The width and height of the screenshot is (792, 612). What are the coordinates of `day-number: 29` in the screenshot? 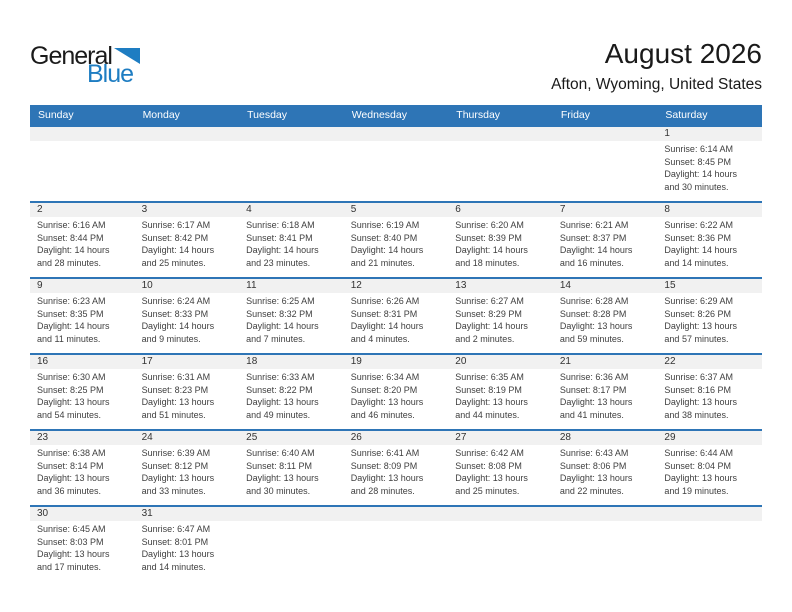 It's located at (670, 437).